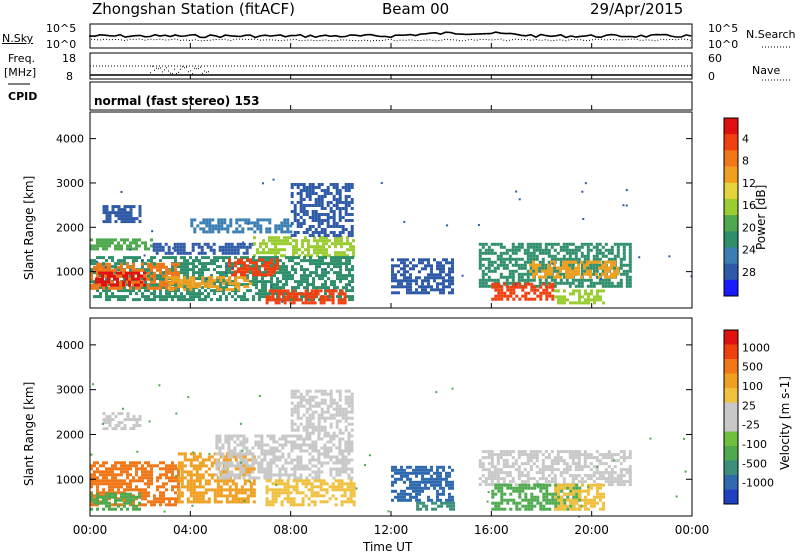  What do you see at coordinates (515, 284) in the screenshot?
I see `data-point` at bounding box center [515, 284].